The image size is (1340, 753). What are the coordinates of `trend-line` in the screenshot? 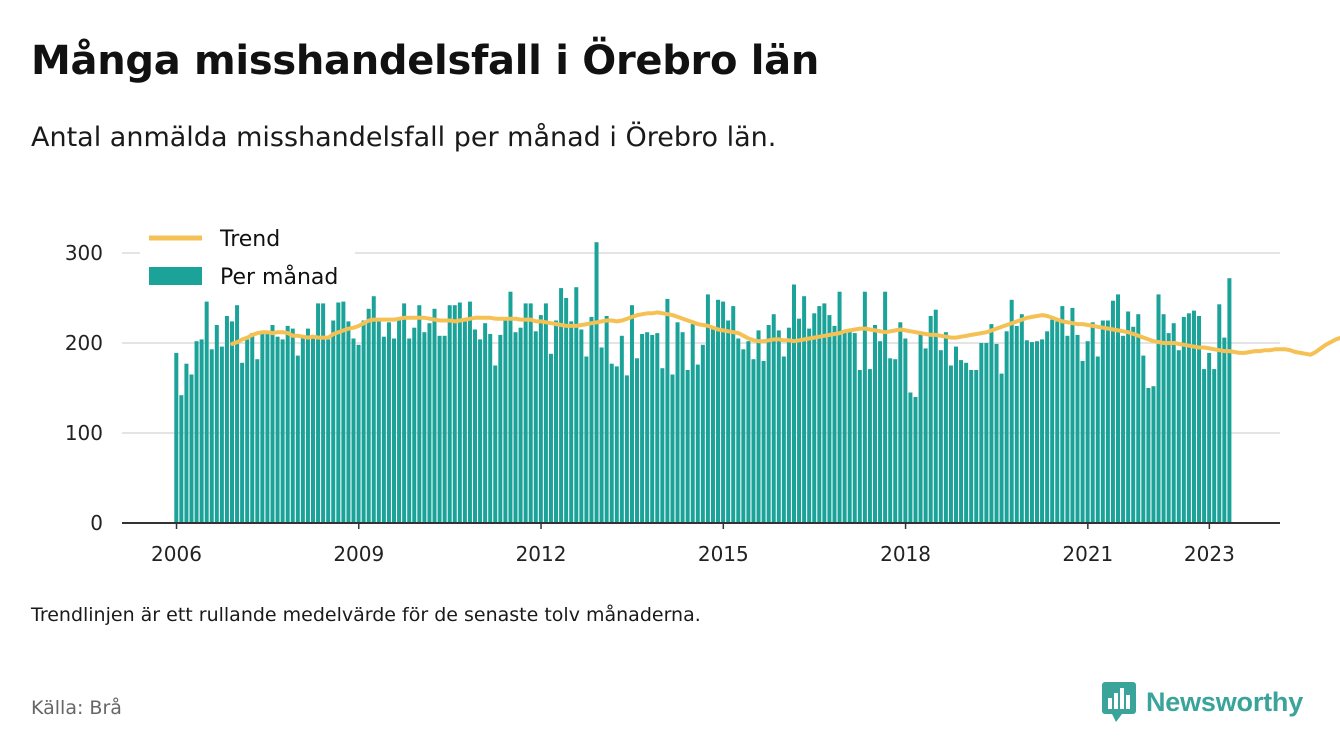 It's located at (785, 333).